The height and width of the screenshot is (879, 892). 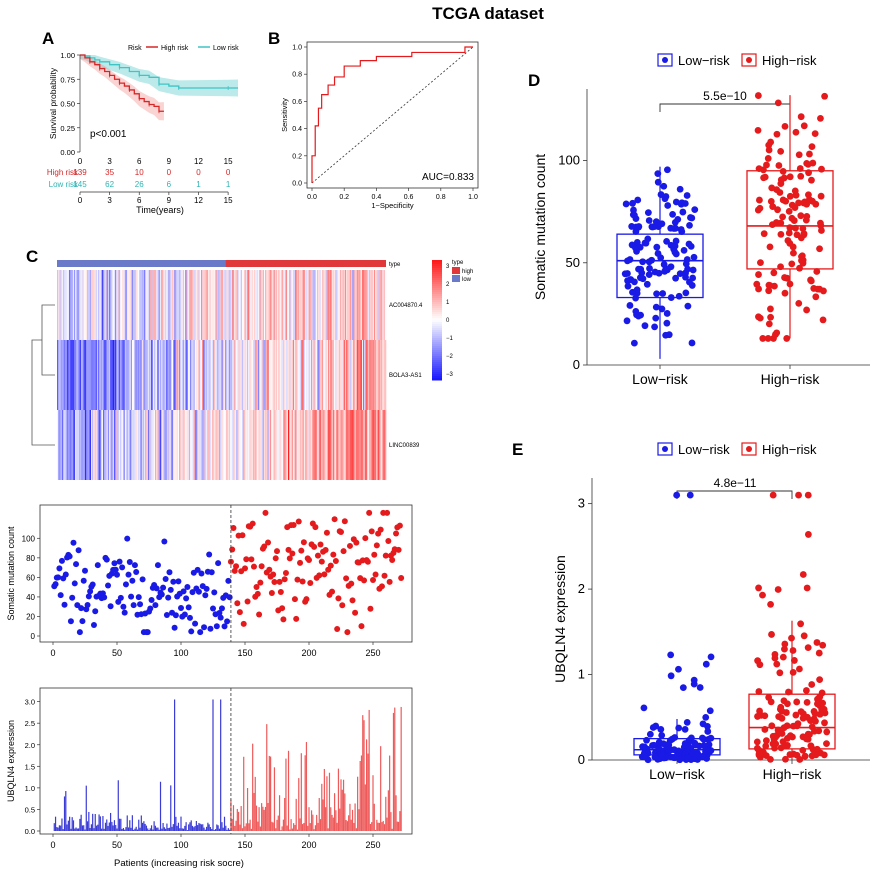 I want to click on risk-table-cell: 10, so click(x=139, y=172).